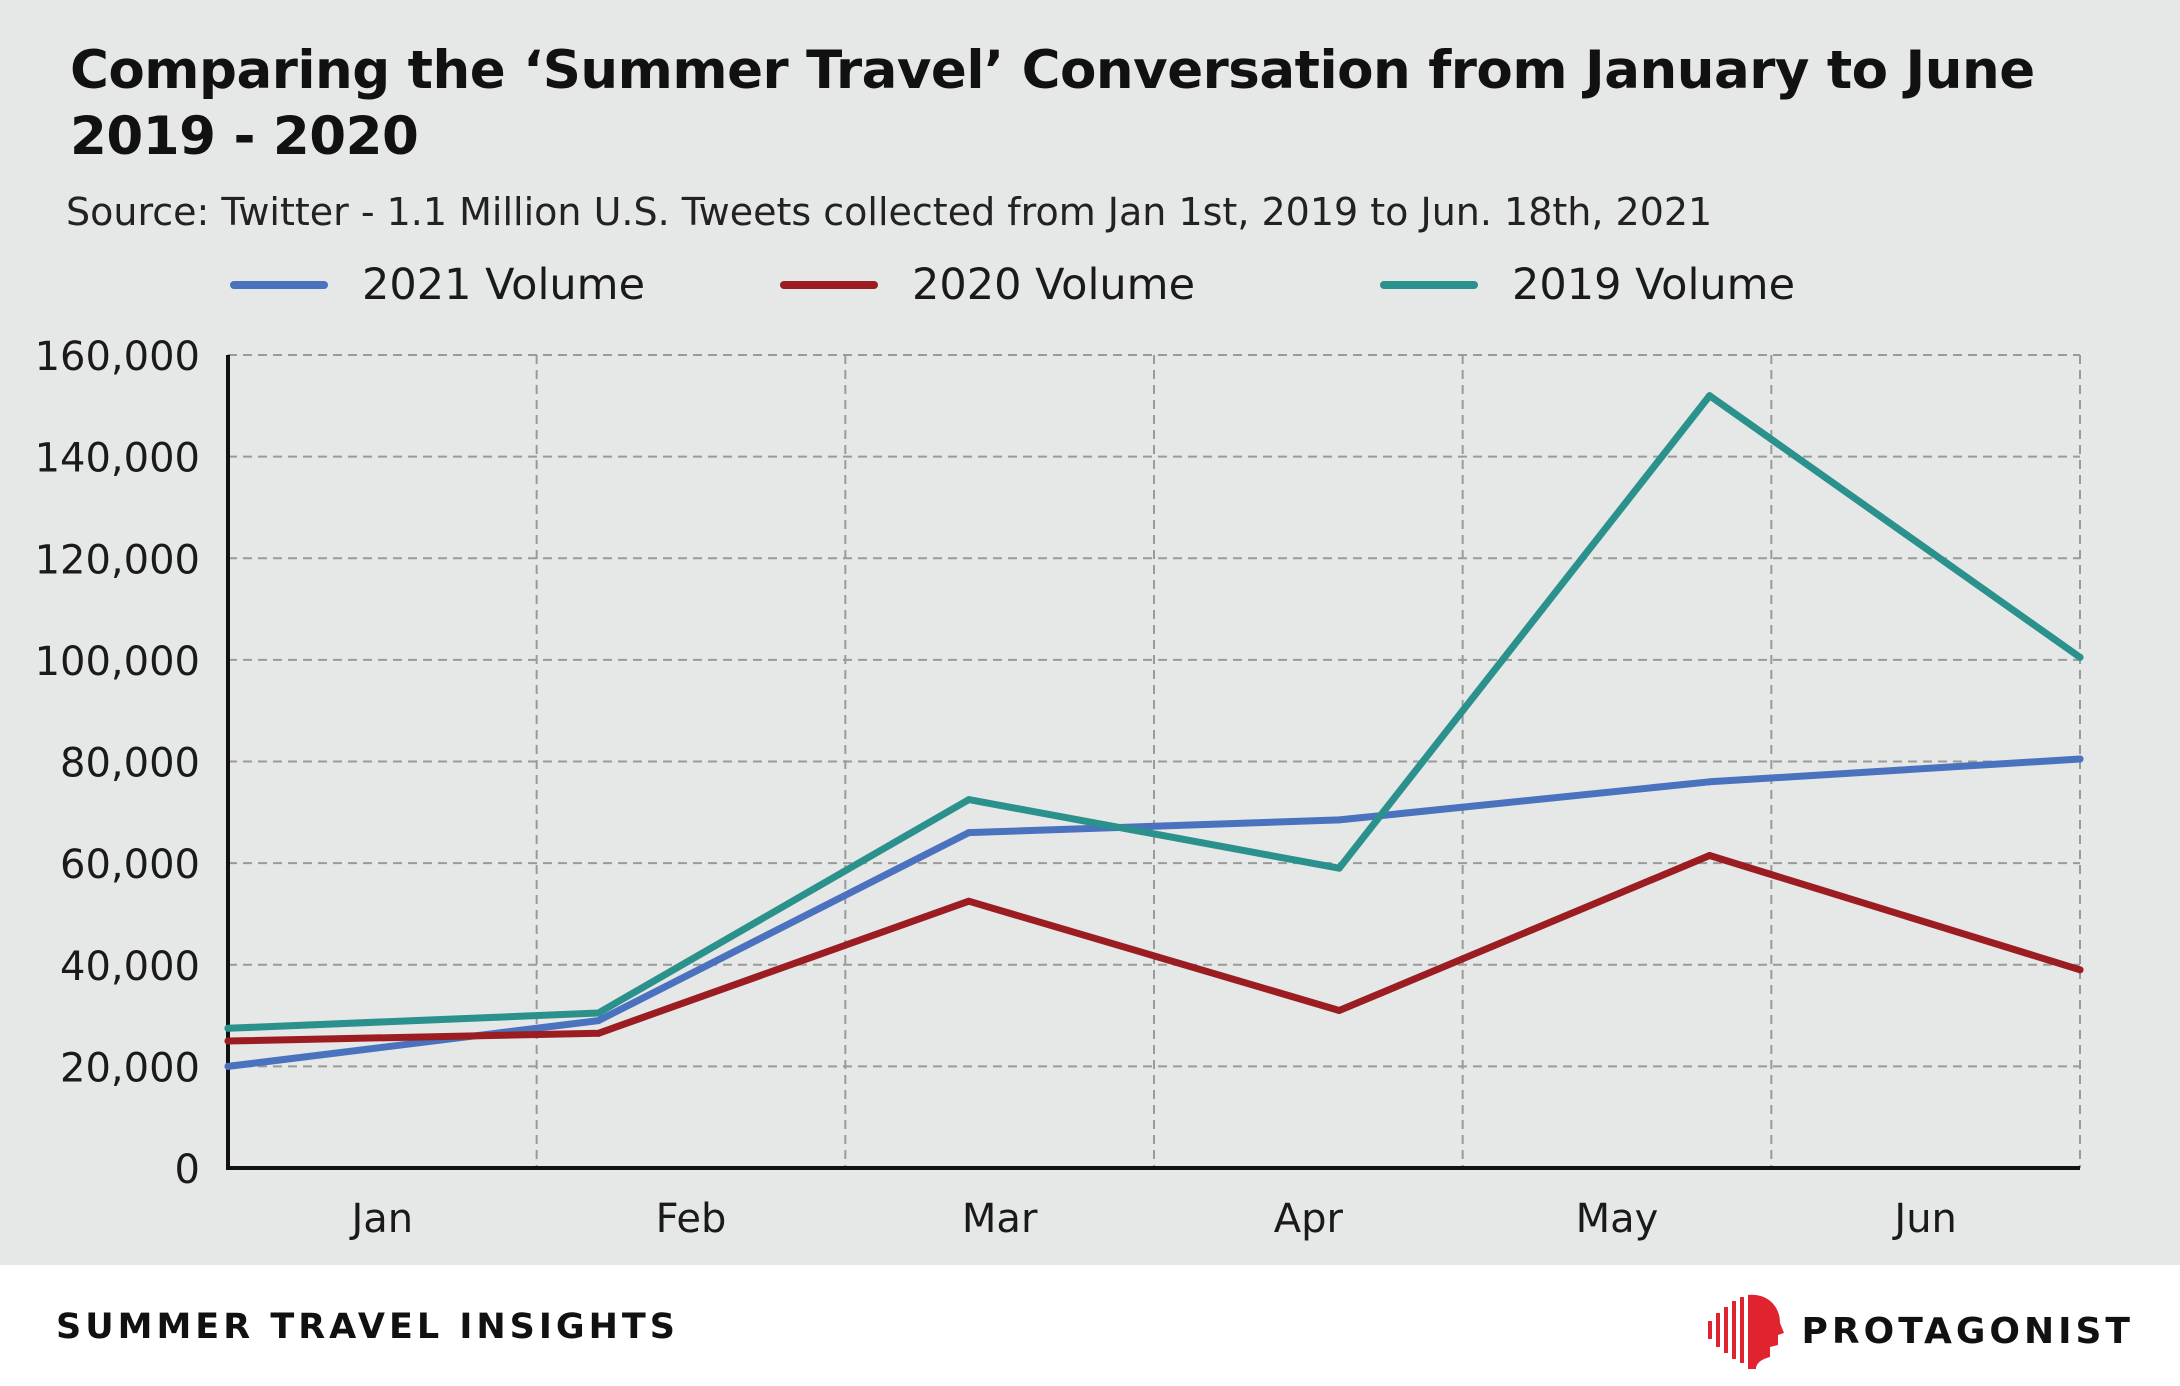 The image size is (2180, 1386). What do you see at coordinates (130, 764) in the screenshot?
I see `y-tick-label: 80,000` at bounding box center [130, 764].